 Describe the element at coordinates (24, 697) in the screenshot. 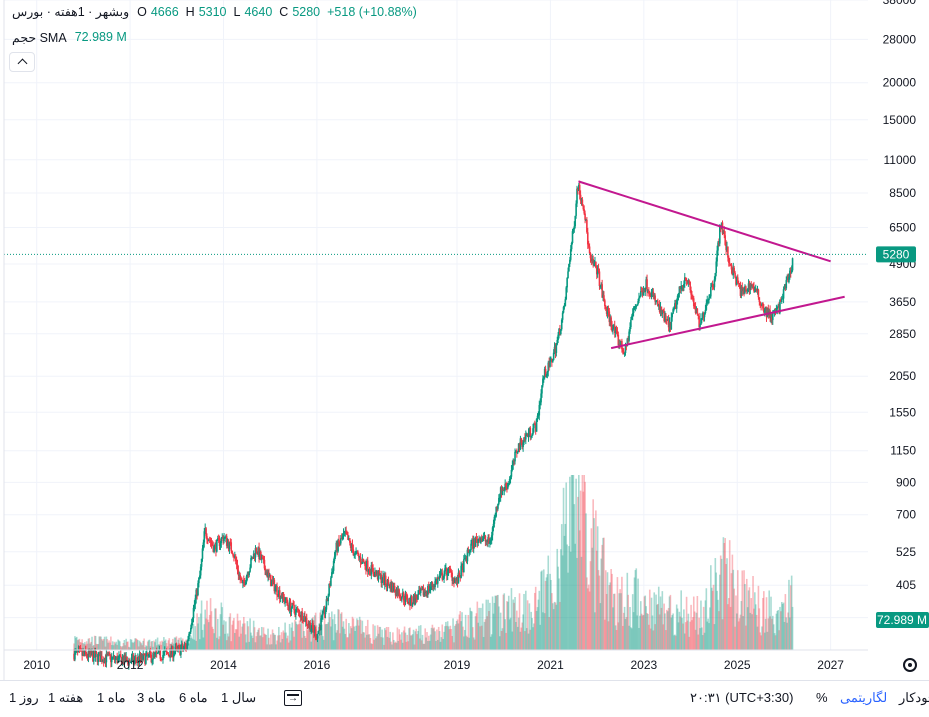

I see `range-1-day-button: 1 روز` at that location.